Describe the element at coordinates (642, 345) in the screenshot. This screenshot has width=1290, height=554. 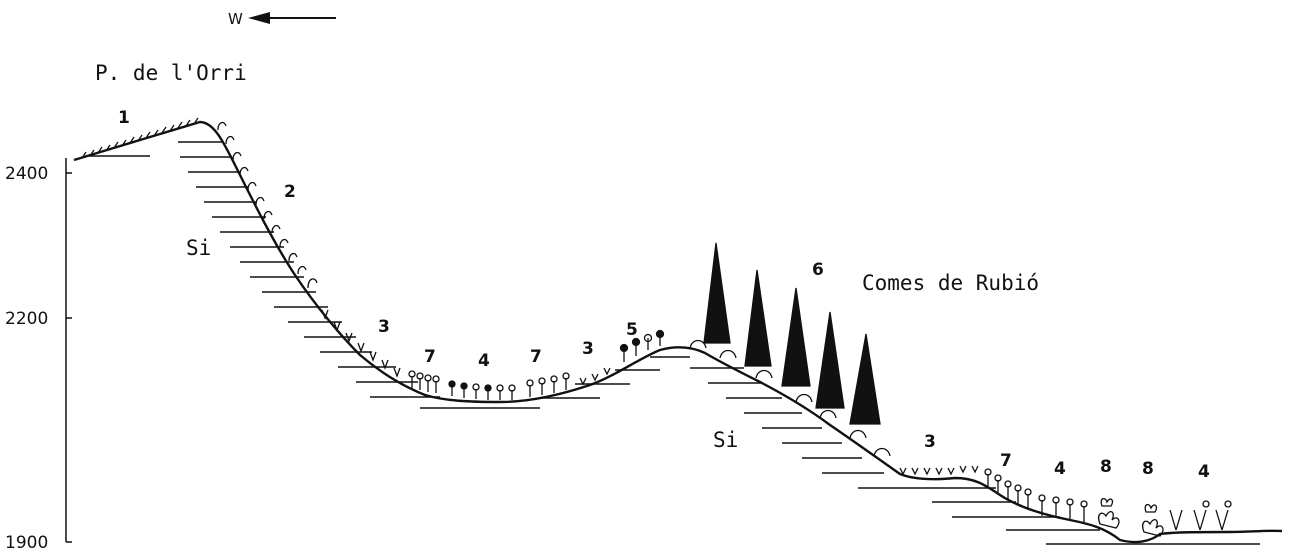
I see `zone-5-shrubs` at that location.